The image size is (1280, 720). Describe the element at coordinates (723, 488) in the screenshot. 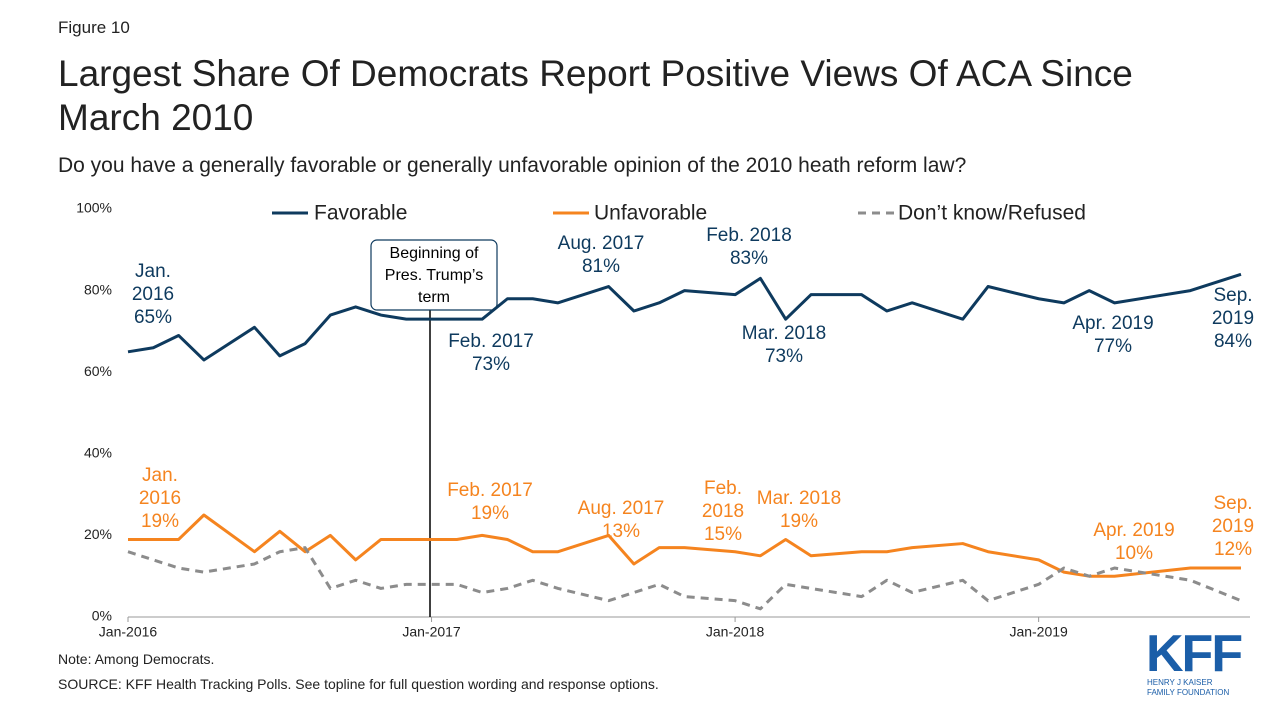

I see `annotation: Feb.` at that location.